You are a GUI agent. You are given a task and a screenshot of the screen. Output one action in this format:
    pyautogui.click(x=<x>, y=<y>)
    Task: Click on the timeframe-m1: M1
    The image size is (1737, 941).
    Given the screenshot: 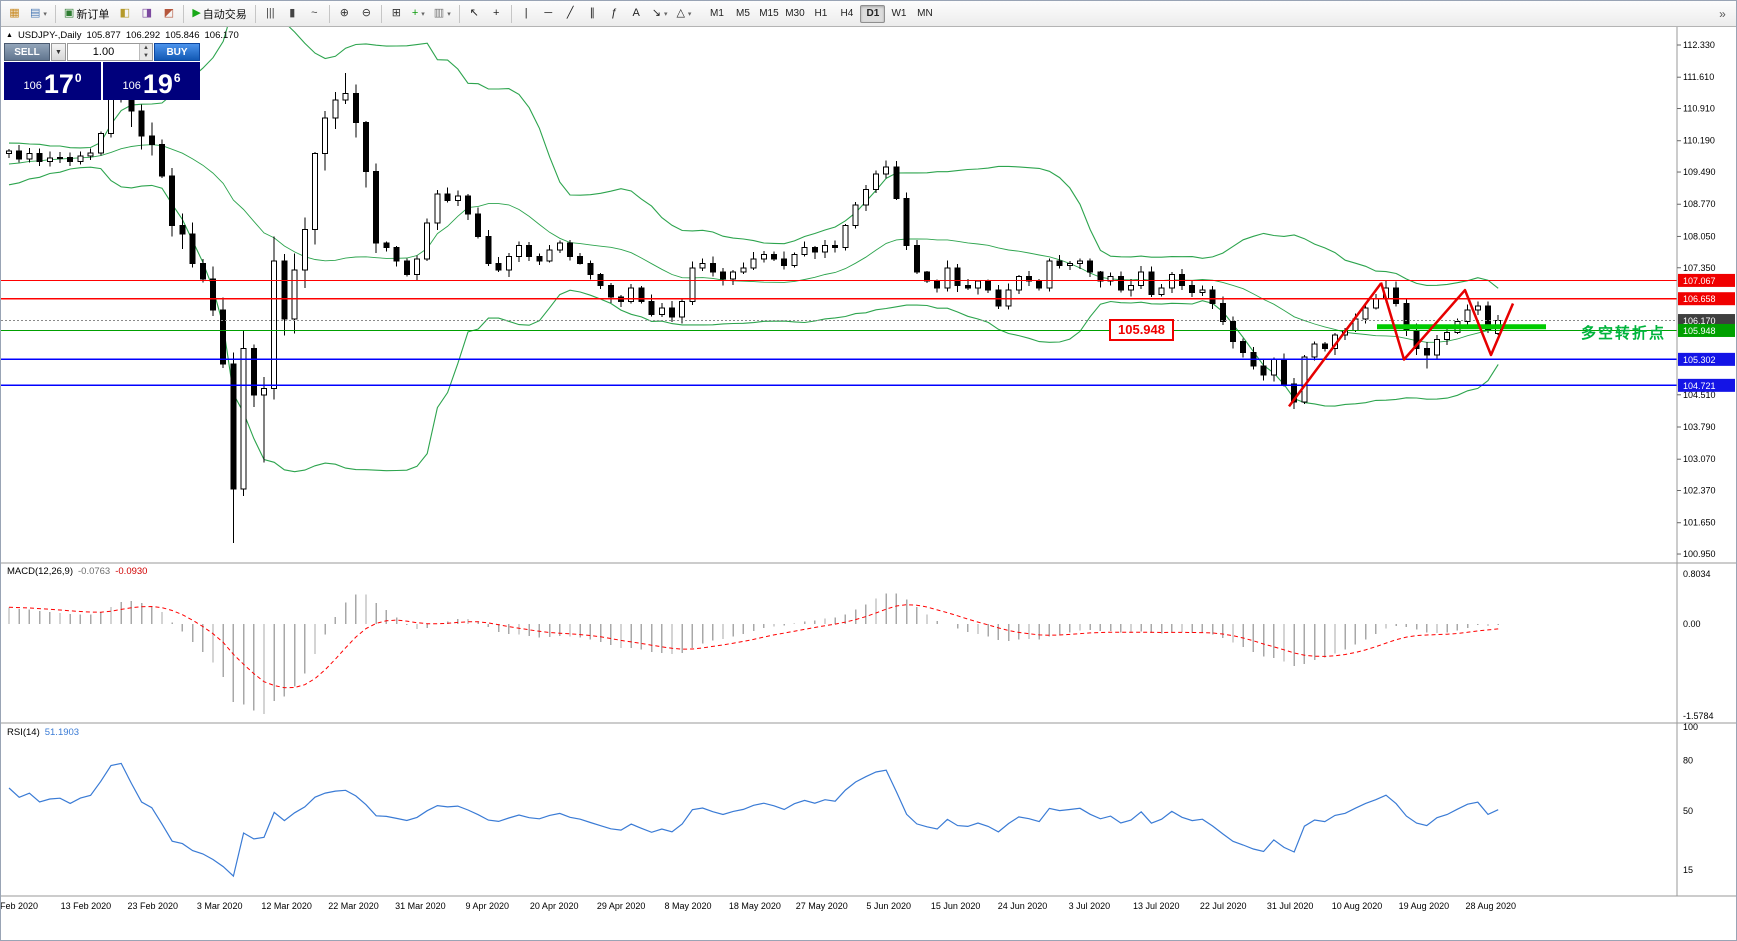 What is the action you would take?
    pyautogui.click(x=716, y=13)
    